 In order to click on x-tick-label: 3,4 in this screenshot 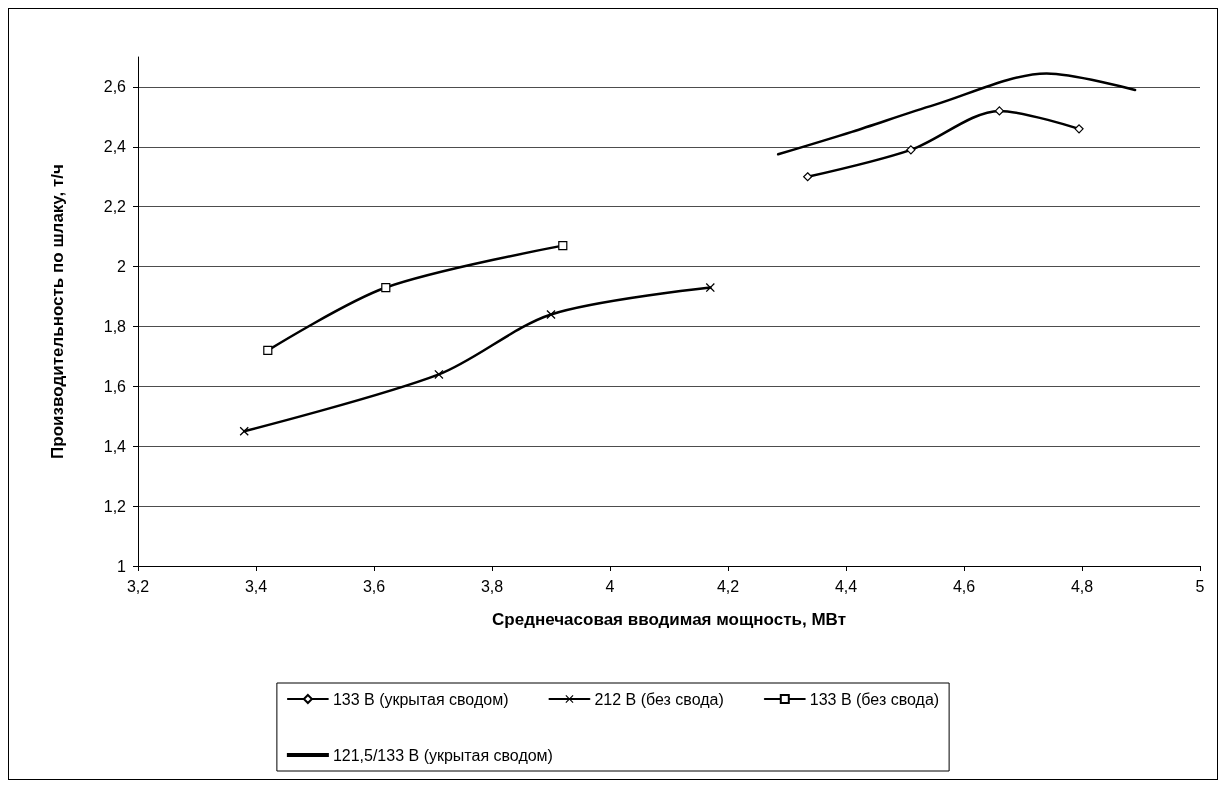, I will do `click(256, 586)`.